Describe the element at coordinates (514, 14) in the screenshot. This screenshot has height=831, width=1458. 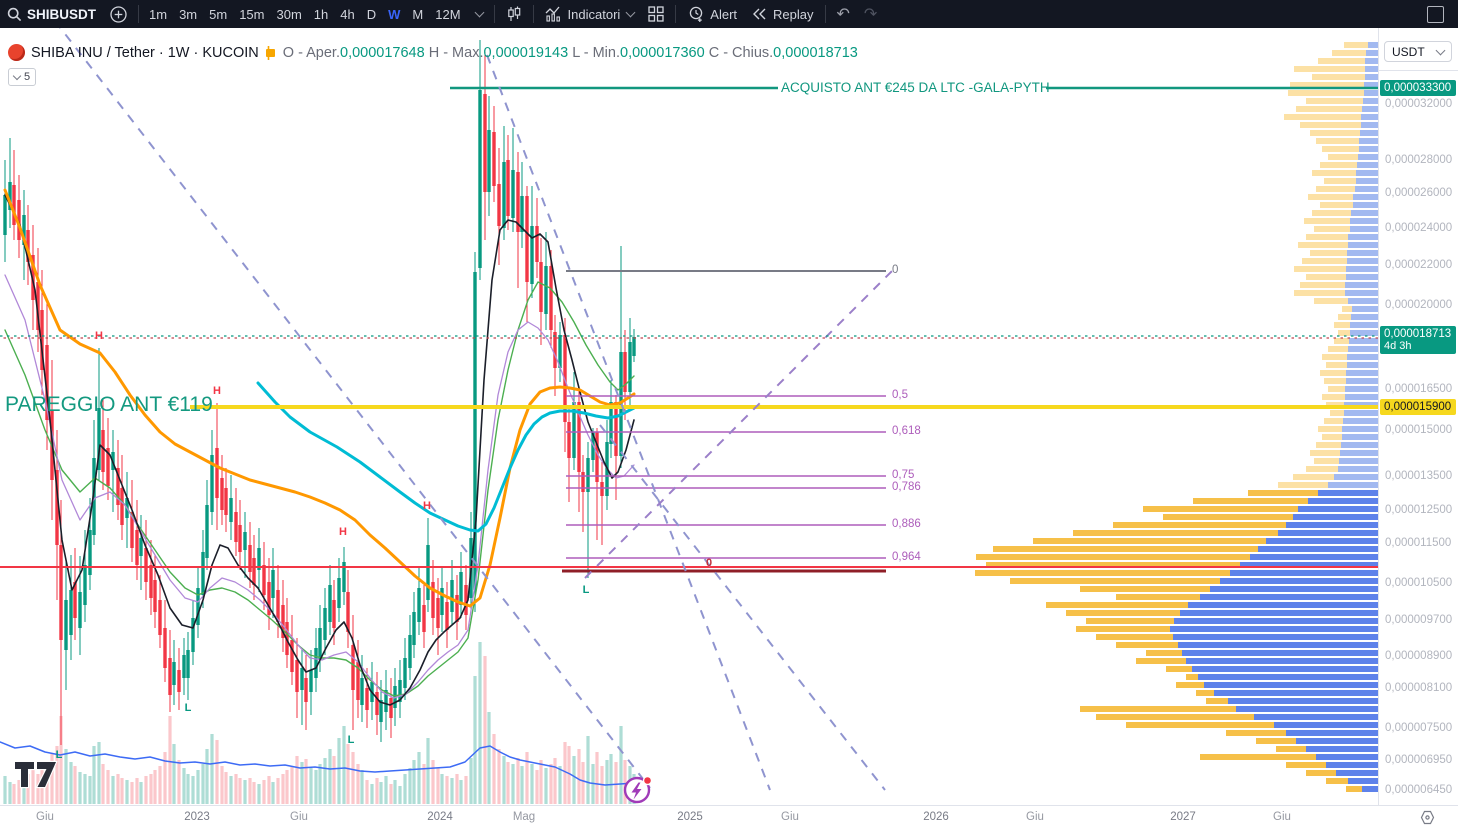
I see `chart-style-button` at that location.